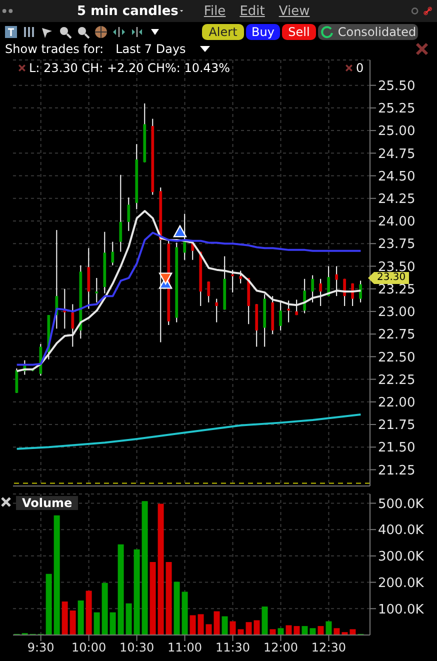  Describe the element at coordinates (299, 32) in the screenshot. I see `text: Sell` at that location.